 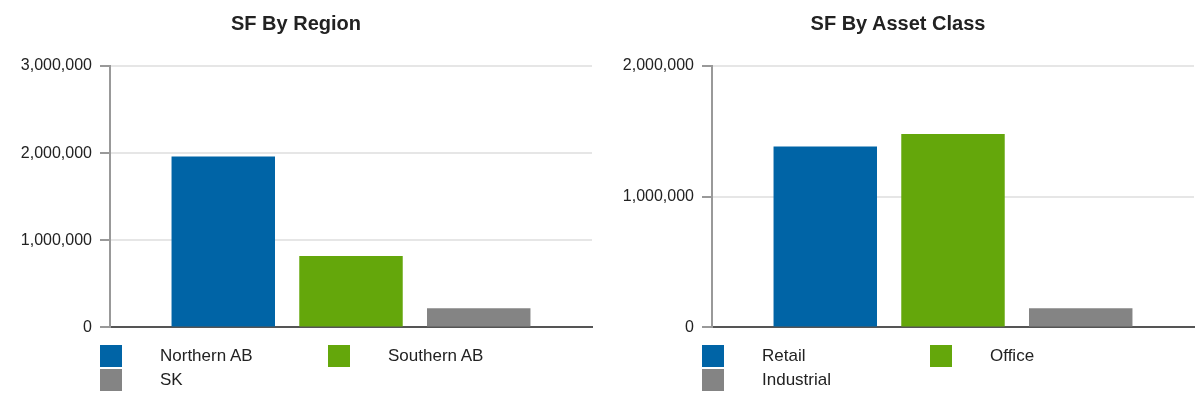 I want to click on chart-title: SF By Asset Class, so click(x=898, y=22).